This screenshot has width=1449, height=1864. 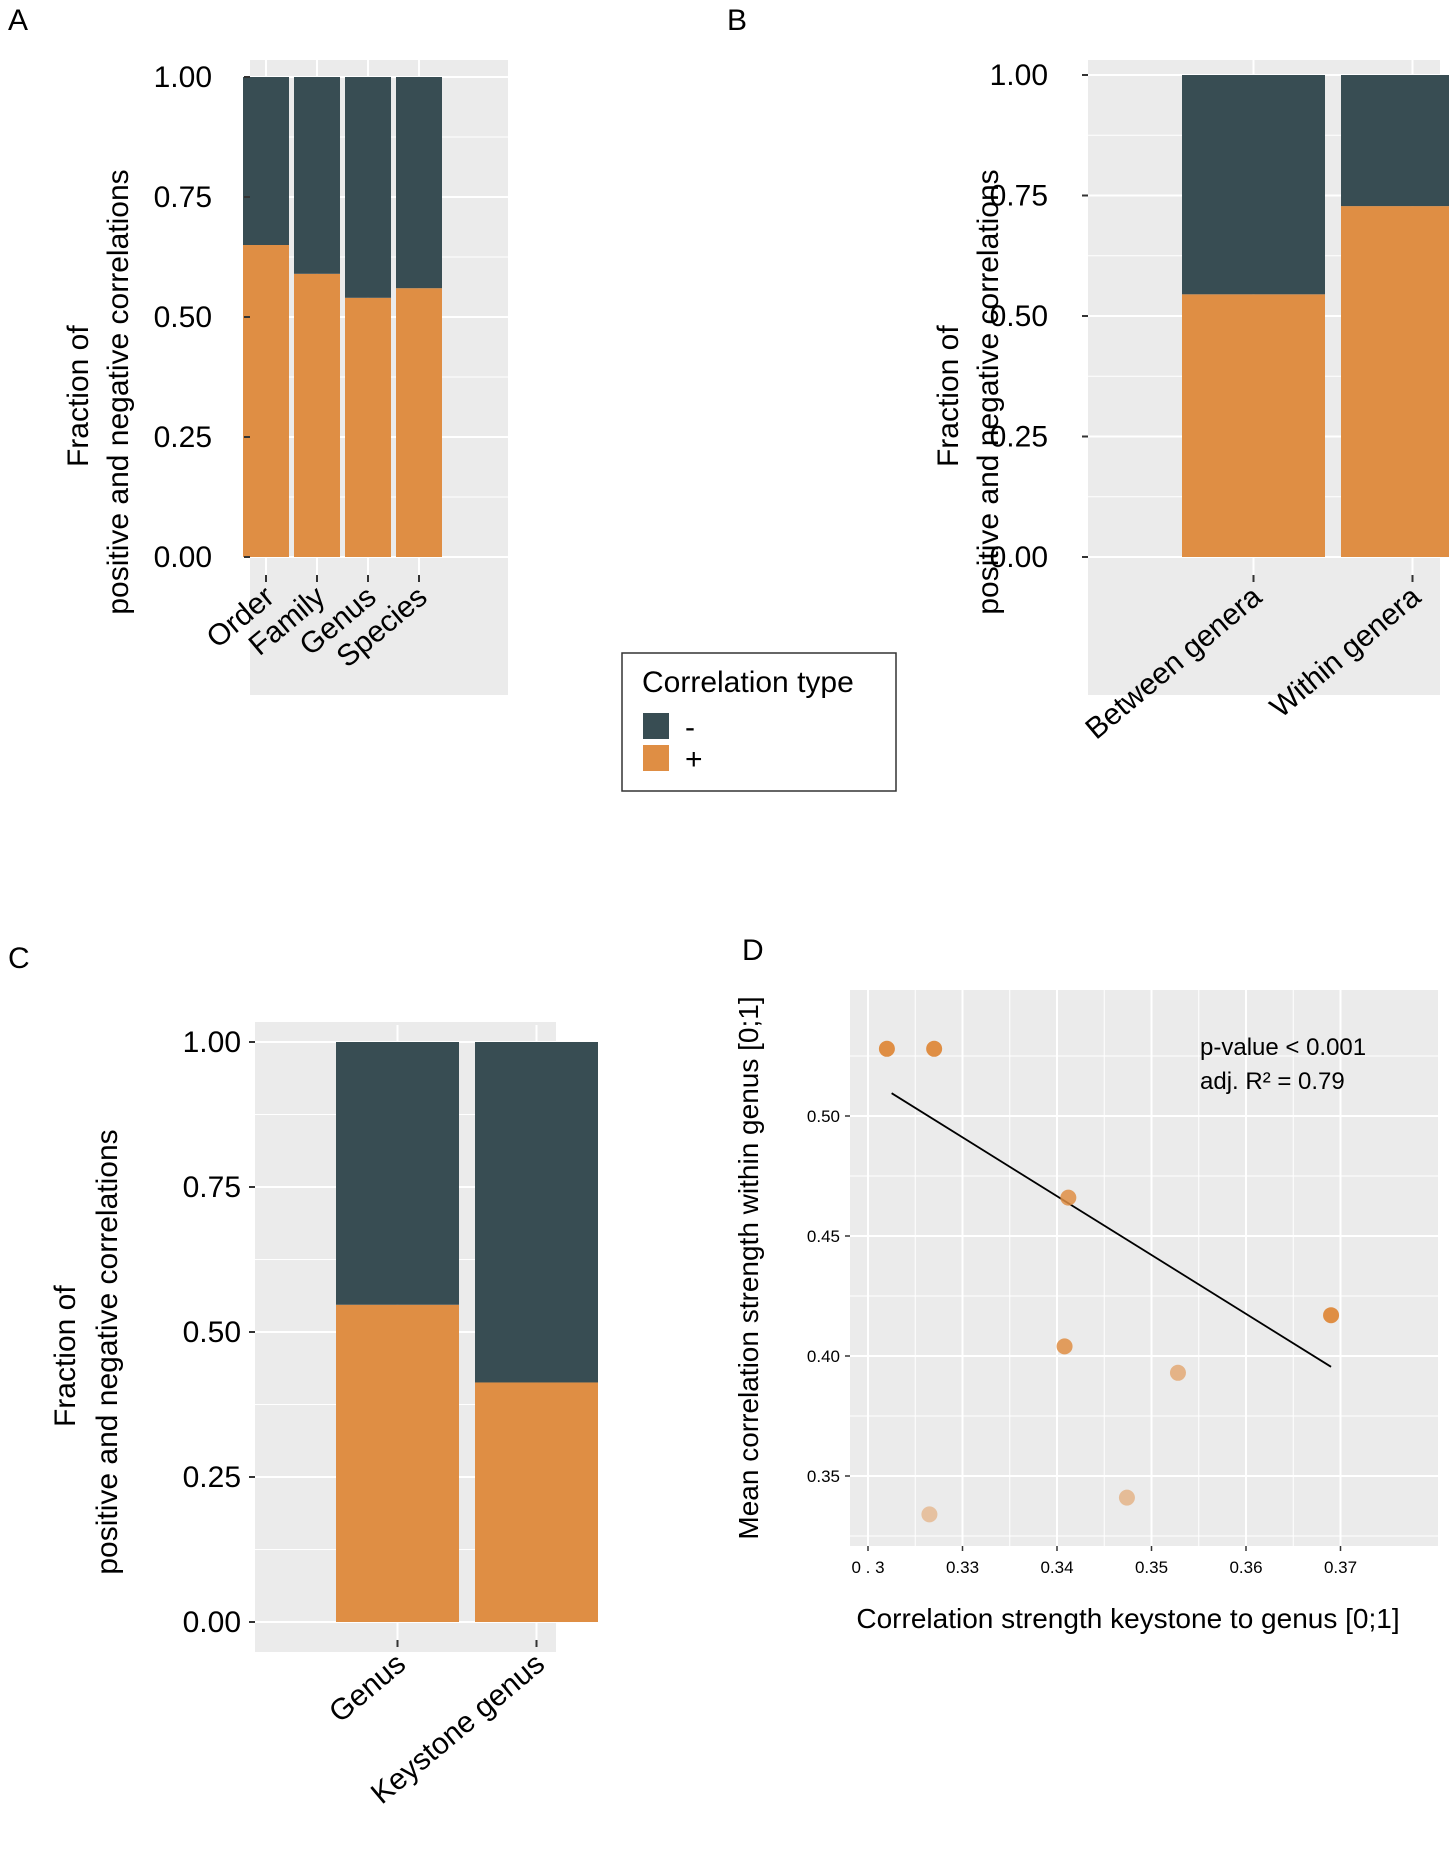 I want to click on panel-a-ytick-label: 0.00, so click(x=183, y=557).